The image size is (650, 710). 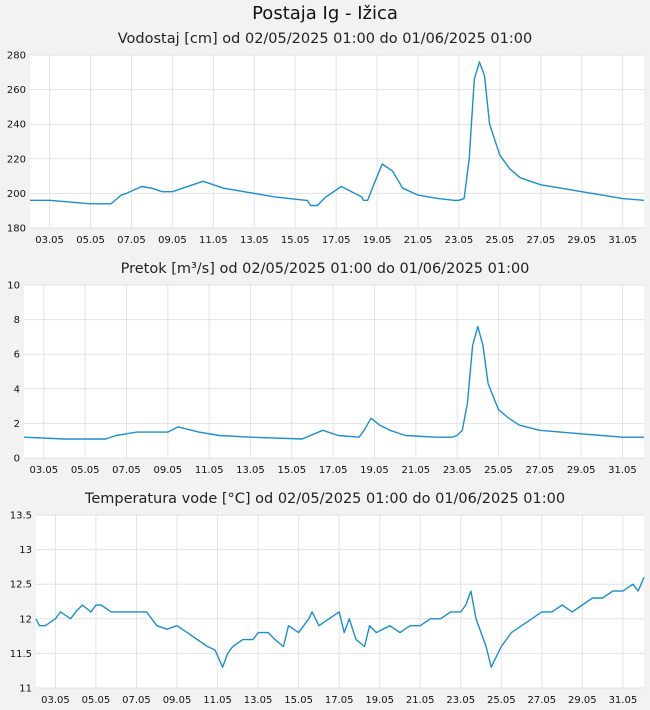 I want to click on y-tick-label: 12.5, so click(x=21, y=585).